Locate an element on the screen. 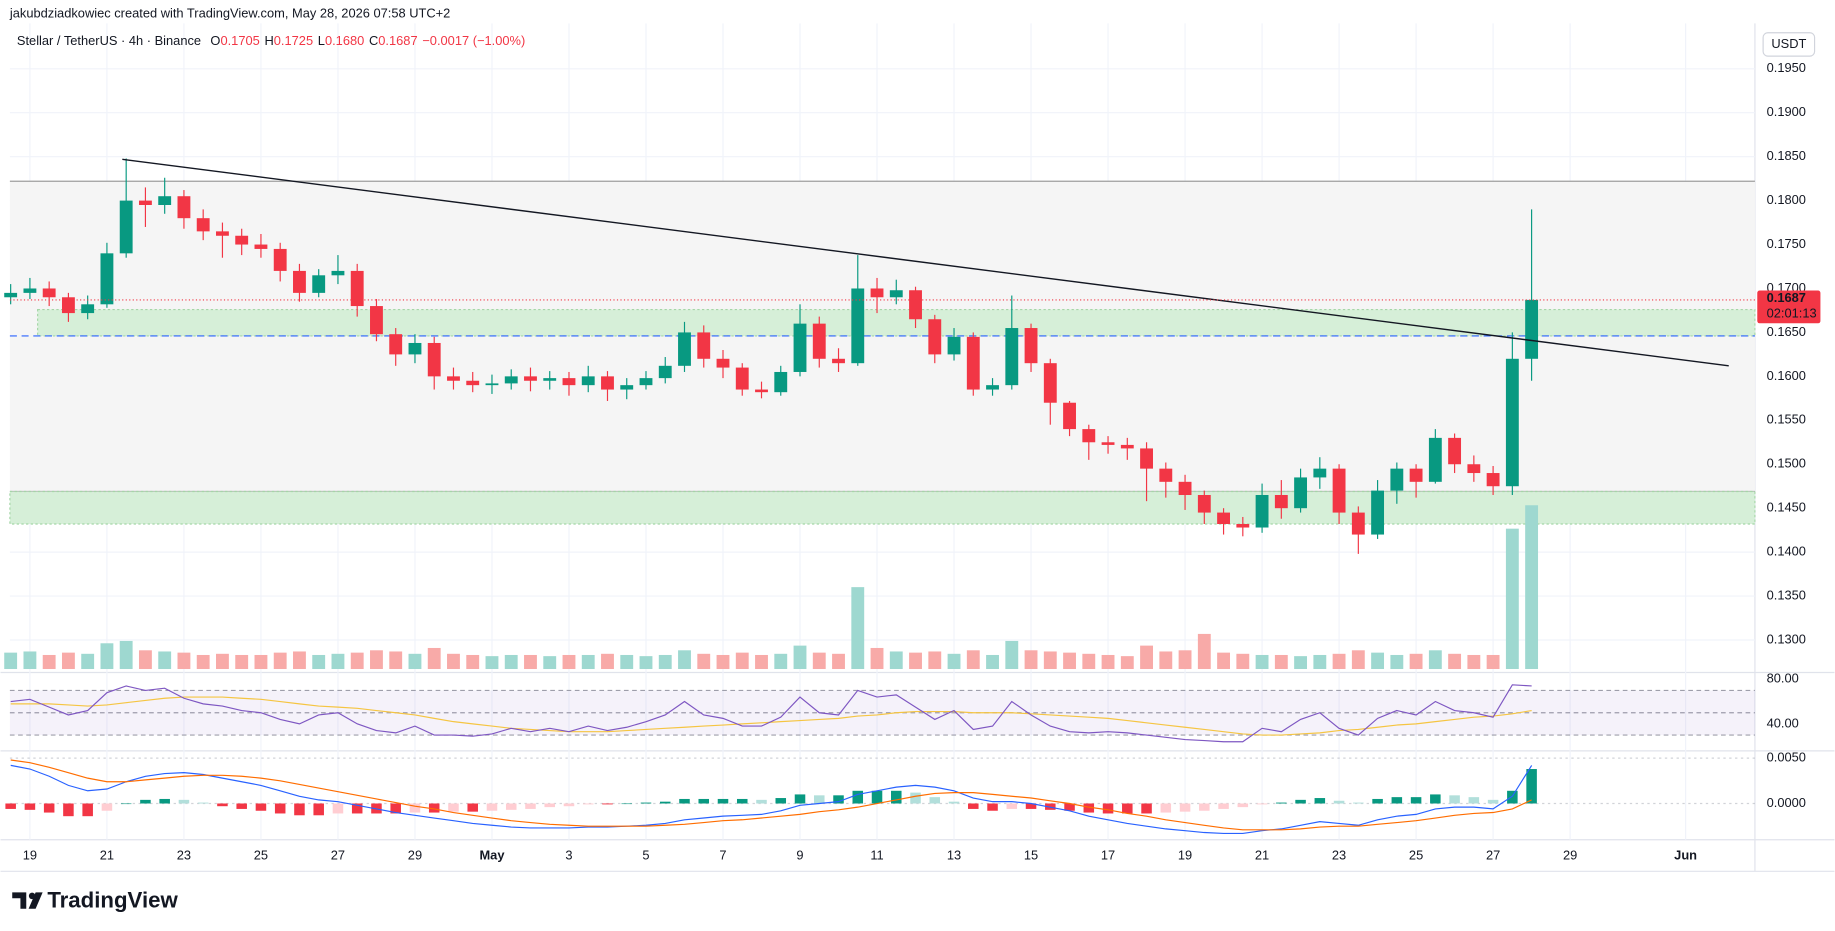  ohlc-key: C is located at coordinates (373, 40).